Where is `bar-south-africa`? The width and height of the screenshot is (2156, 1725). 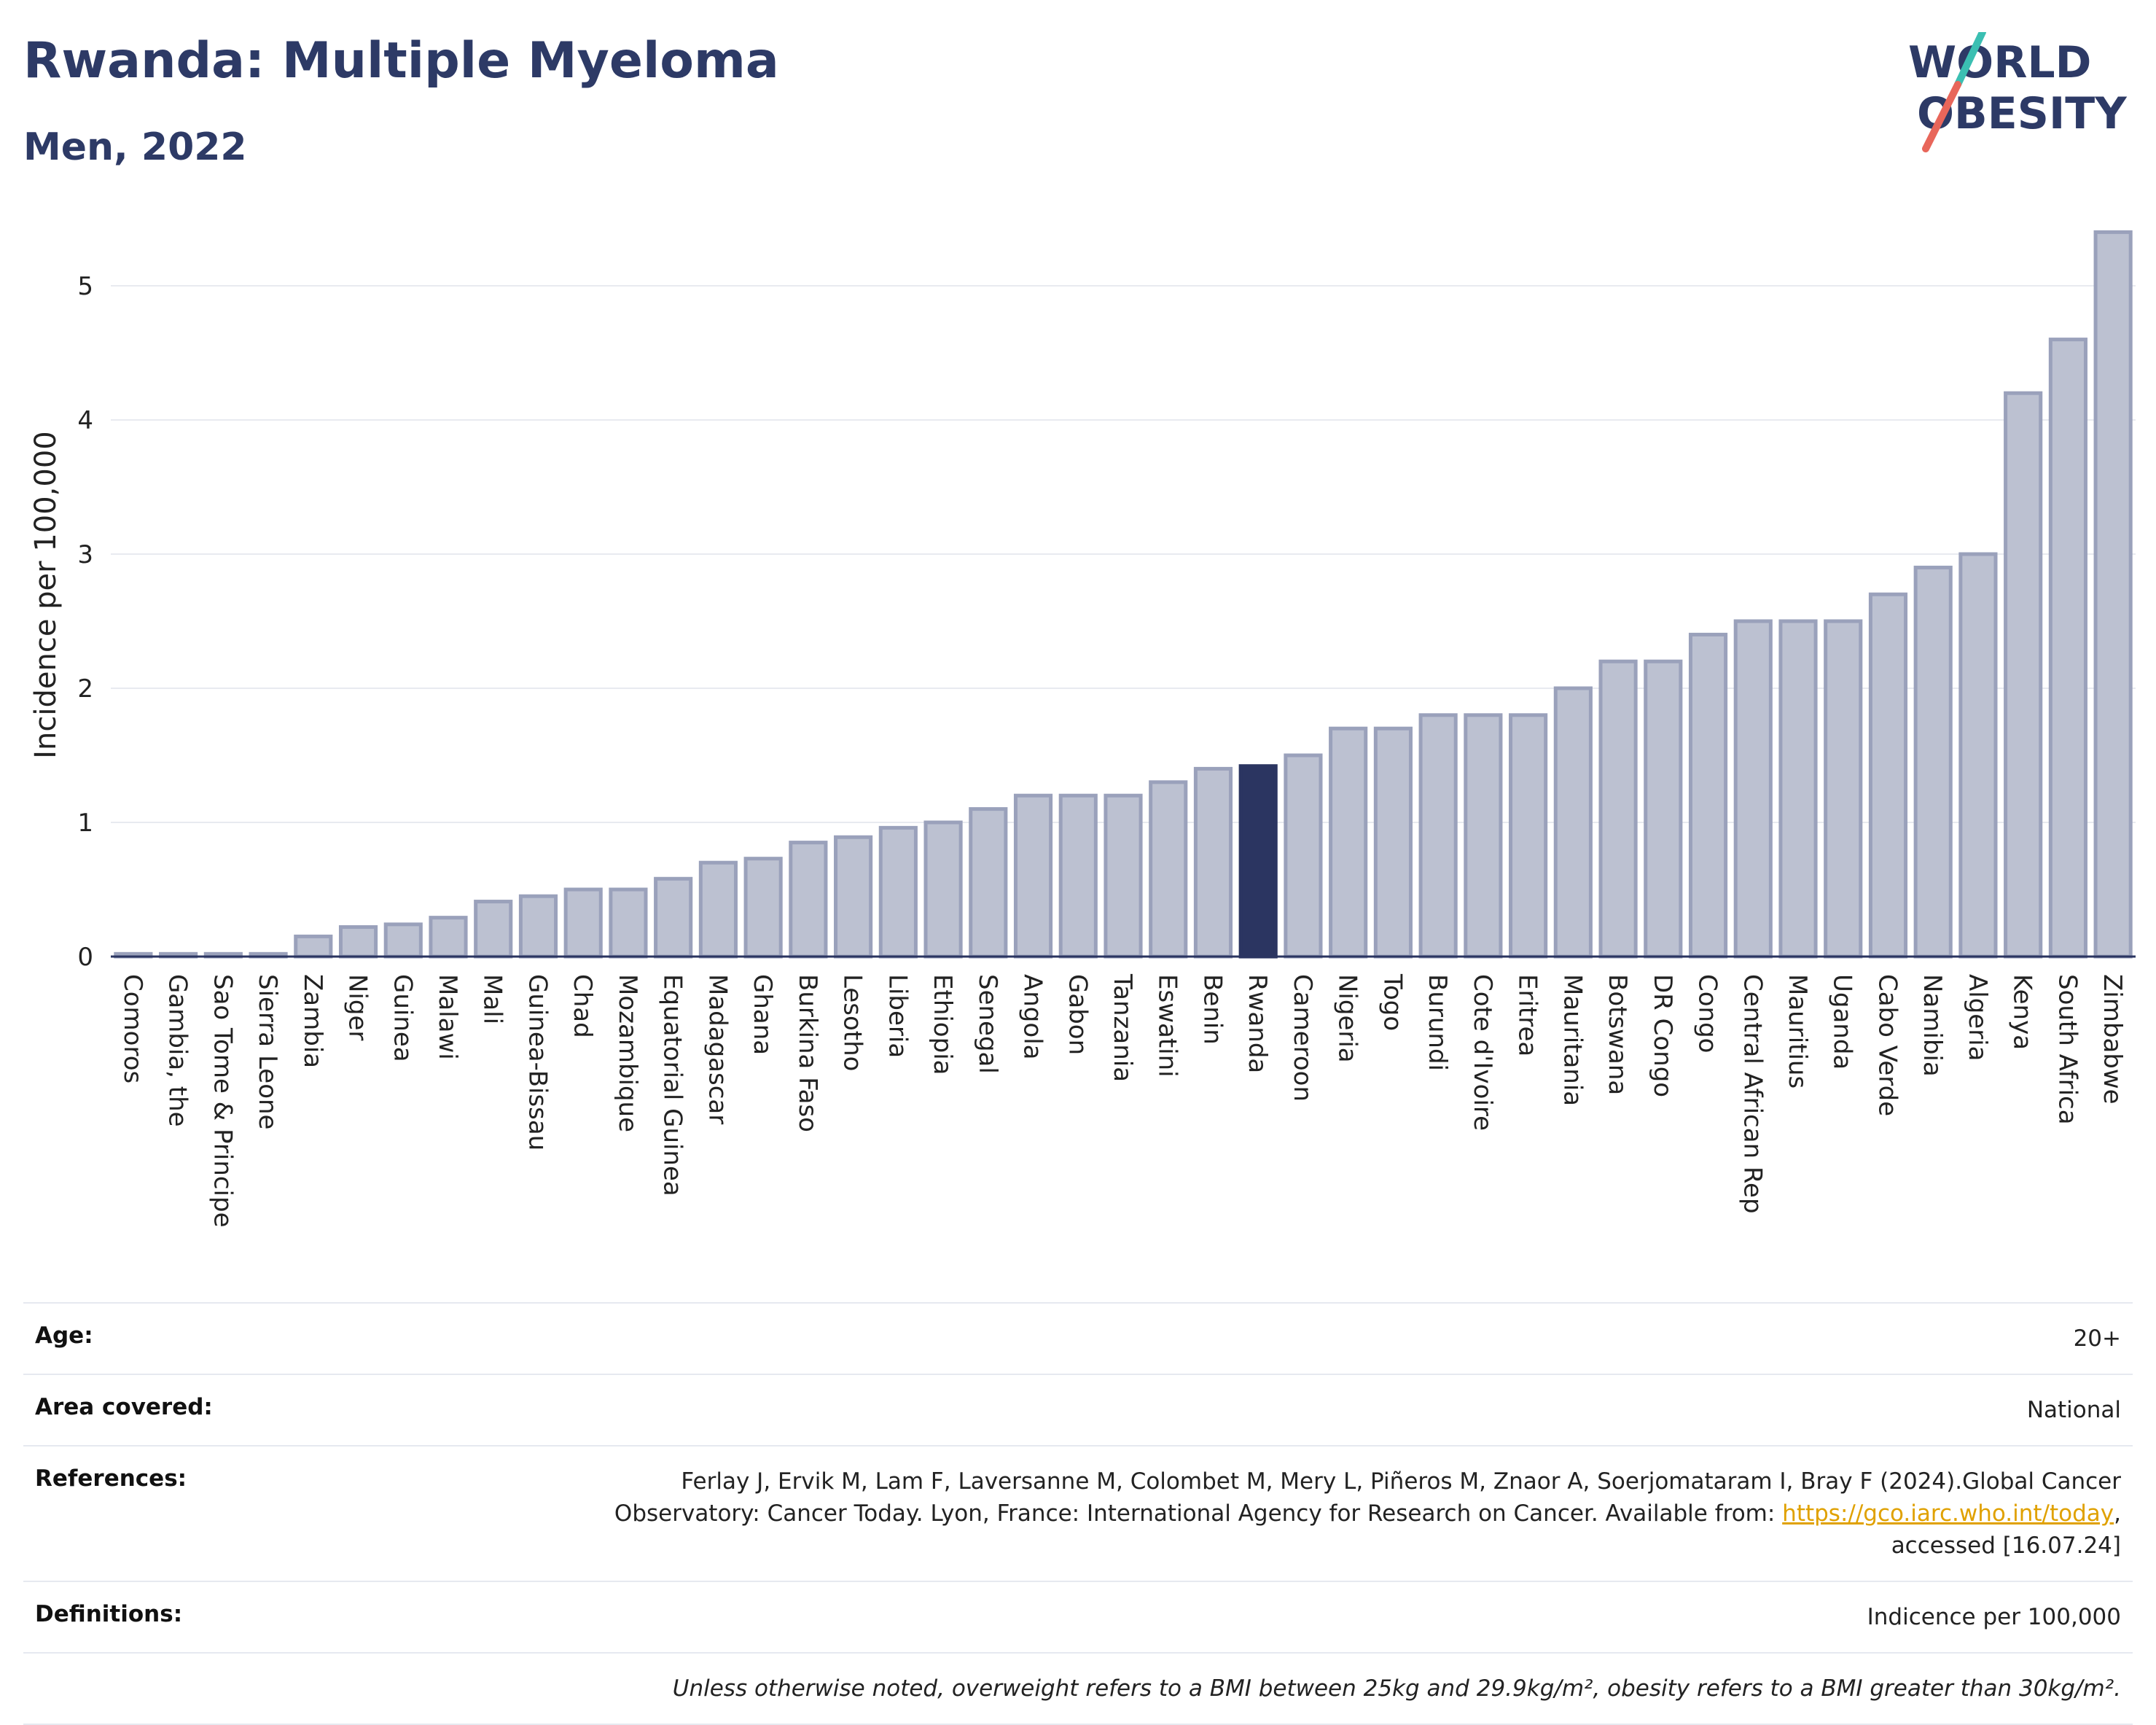
bar-south-africa is located at coordinates (2067, 648).